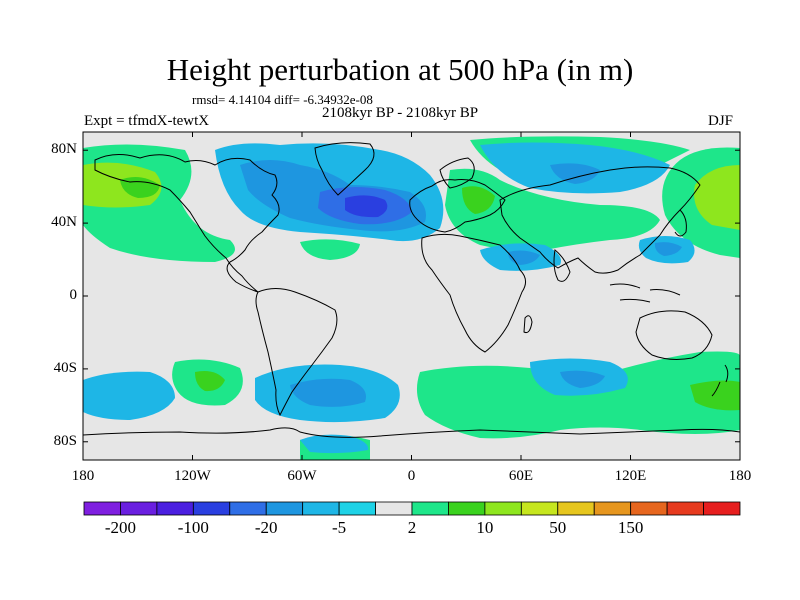 The image size is (800, 600). I want to click on lat-label: 80N, so click(64, 149).